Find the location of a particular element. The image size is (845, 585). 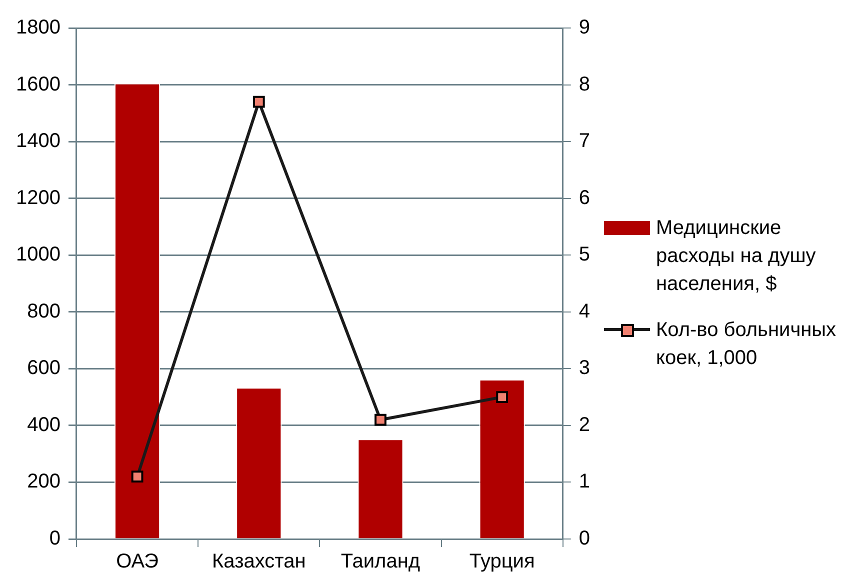

x-tick-label: Казахстан is located at coordinates (259, 561).